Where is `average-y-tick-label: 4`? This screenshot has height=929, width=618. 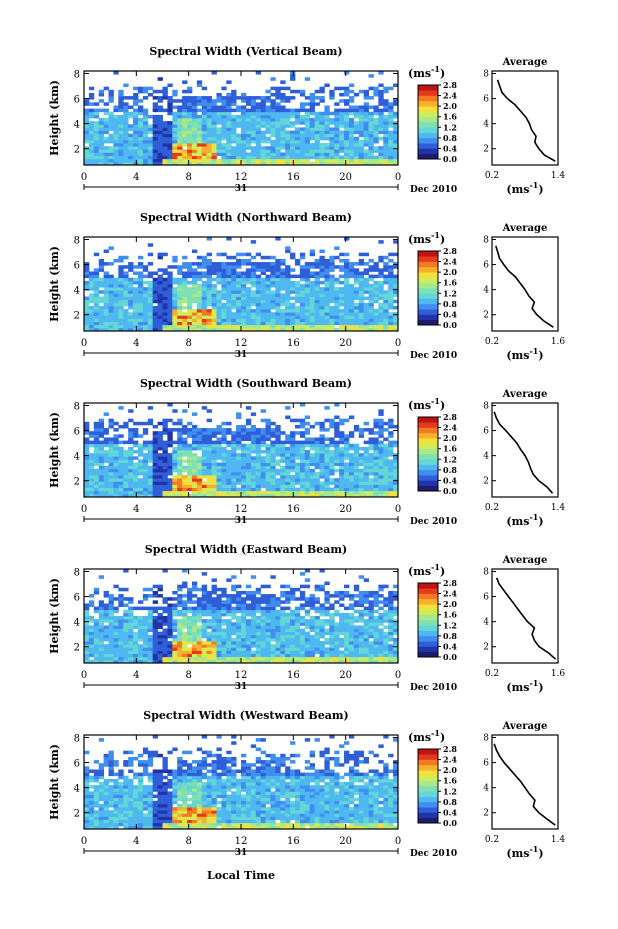
average-y-tick-label: 4 is located at coordinates (486, 291).